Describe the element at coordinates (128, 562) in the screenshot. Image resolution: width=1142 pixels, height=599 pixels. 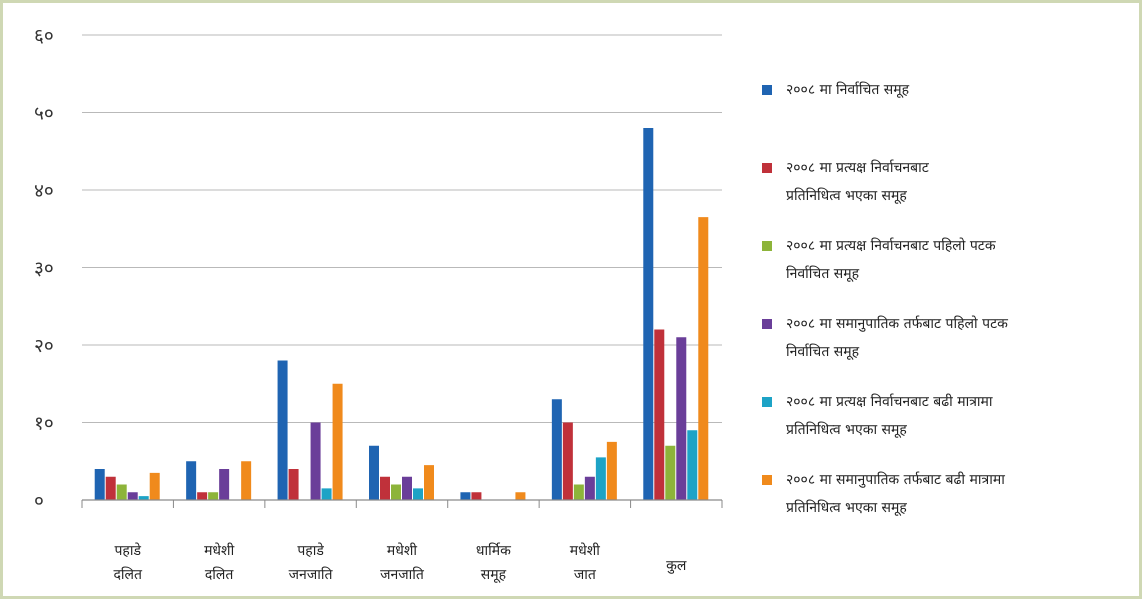
I see `x-category-label: पहाडे दलित` at that location.